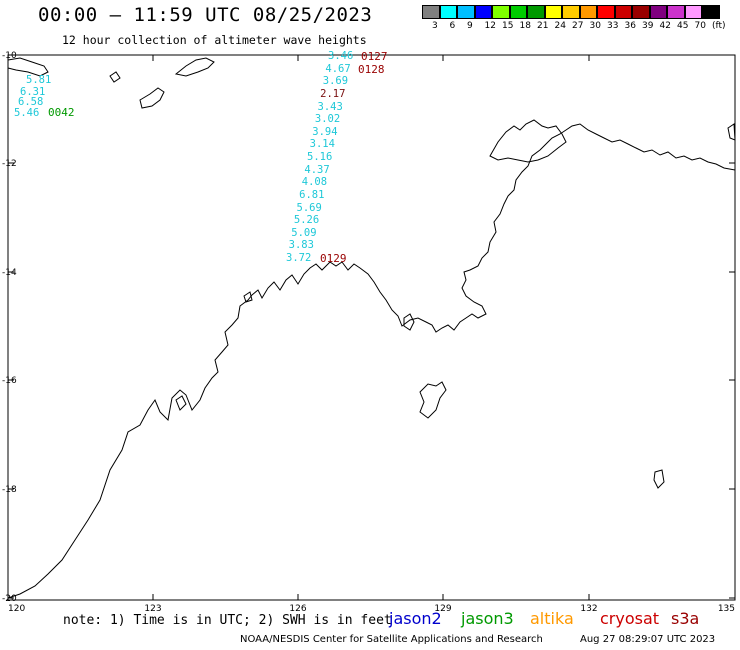 This screenshot has height=650, width=740. What do you see at coordinates (508, 26) in the screenshot?
I see `colorbar-label: 15` at bounding box center [508, 26].